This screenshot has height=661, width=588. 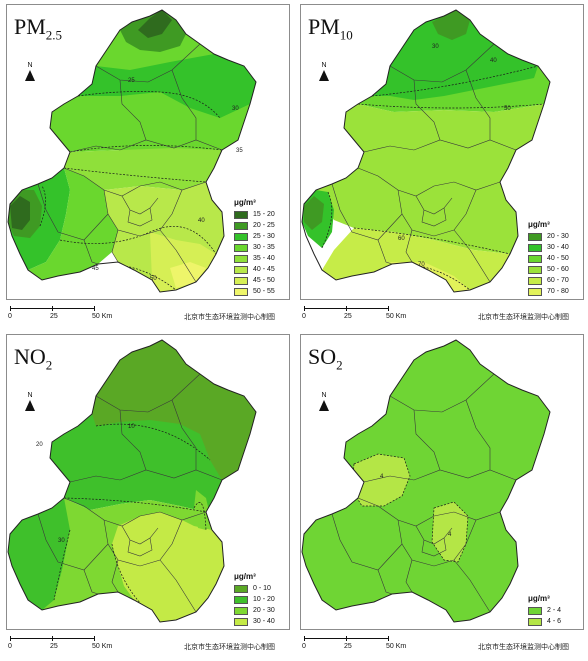 What do you see at coordinates (554, 621) in the screenshot?
I see `legend-label: 4 - 6` at bounding box center [554, 621].